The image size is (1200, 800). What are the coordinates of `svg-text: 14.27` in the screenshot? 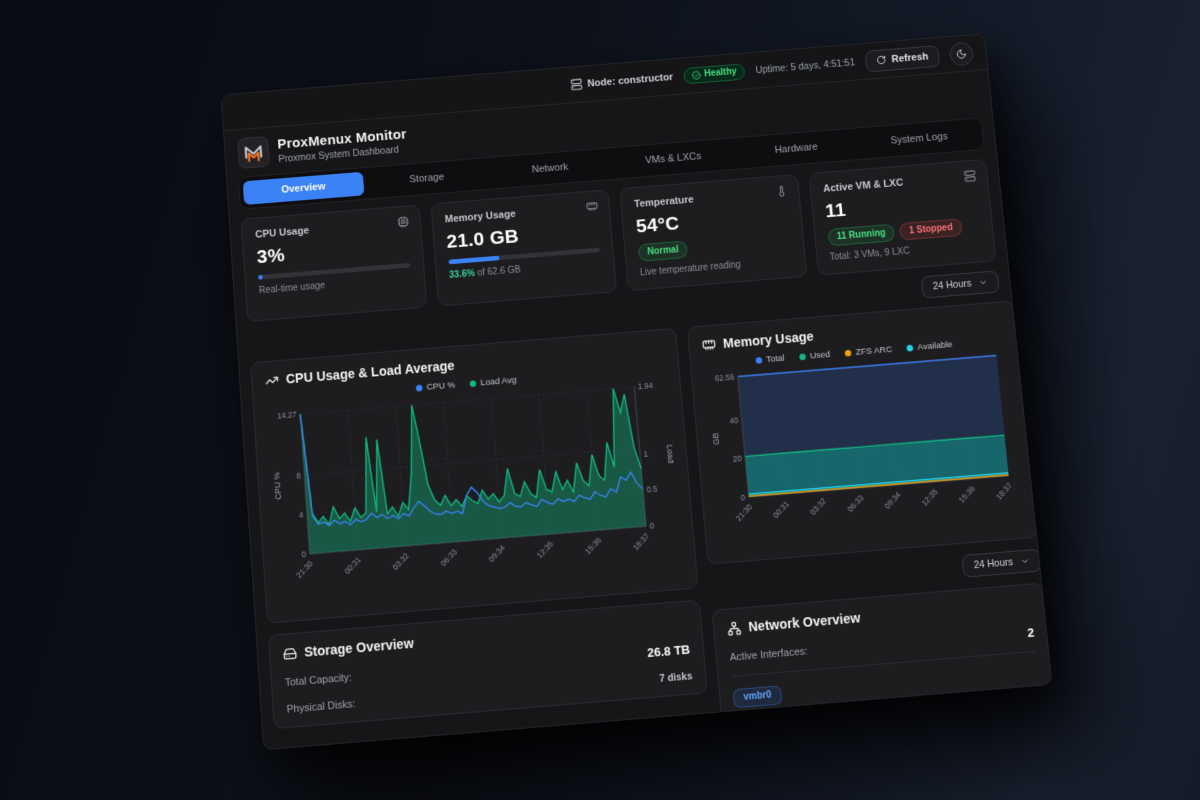 It's located at (287, 415).